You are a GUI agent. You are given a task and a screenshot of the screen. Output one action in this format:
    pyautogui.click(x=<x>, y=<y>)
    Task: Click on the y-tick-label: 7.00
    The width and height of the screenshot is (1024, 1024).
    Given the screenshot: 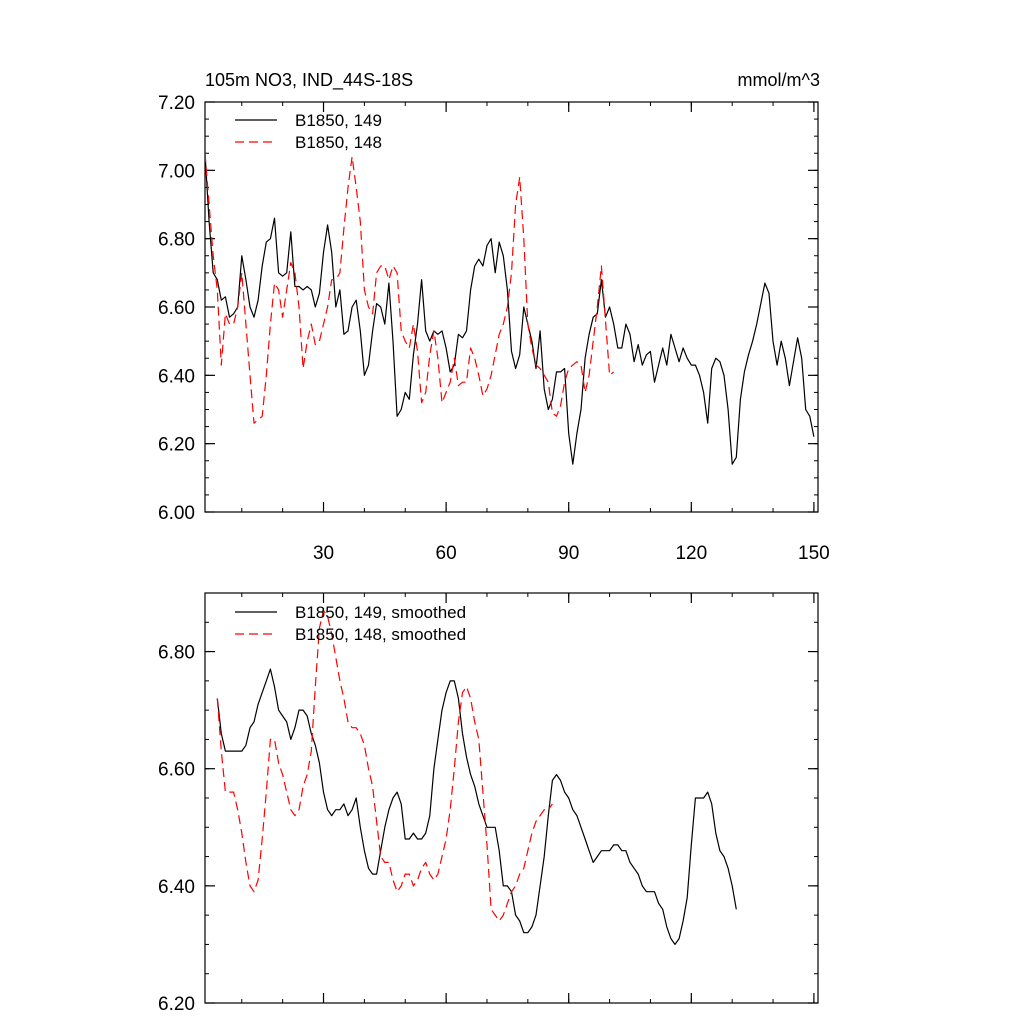 What is the action you would take?
    pyautogui.click(x=176, y=171)
    